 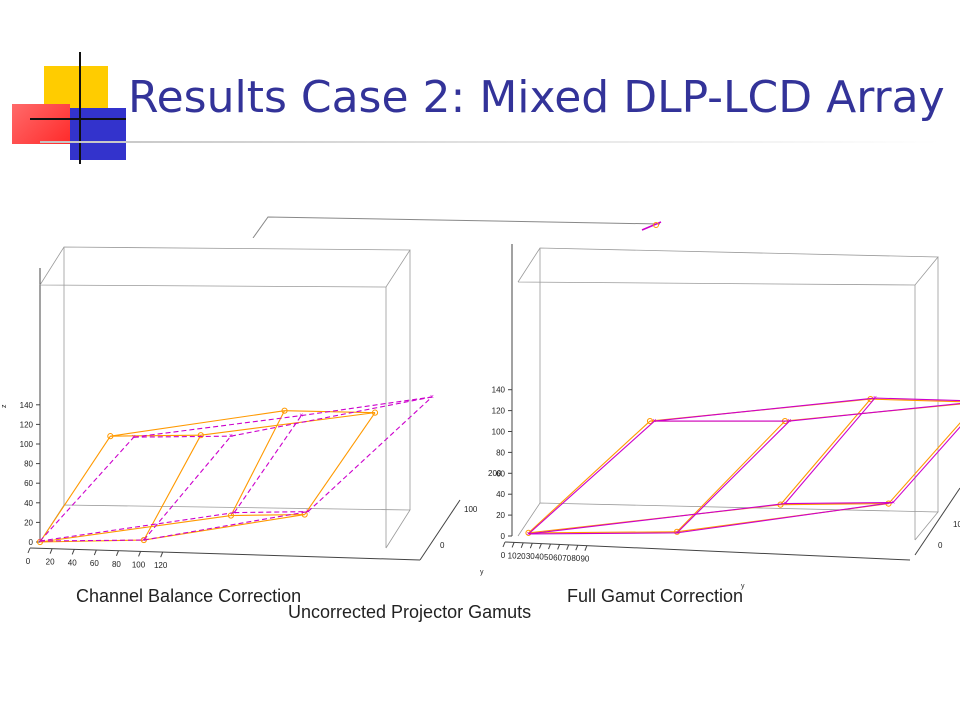 What do you see at coordinates (31, 542) in the screenshot?
I see `z-tick-label: 0` at bounding box center [31, 542].